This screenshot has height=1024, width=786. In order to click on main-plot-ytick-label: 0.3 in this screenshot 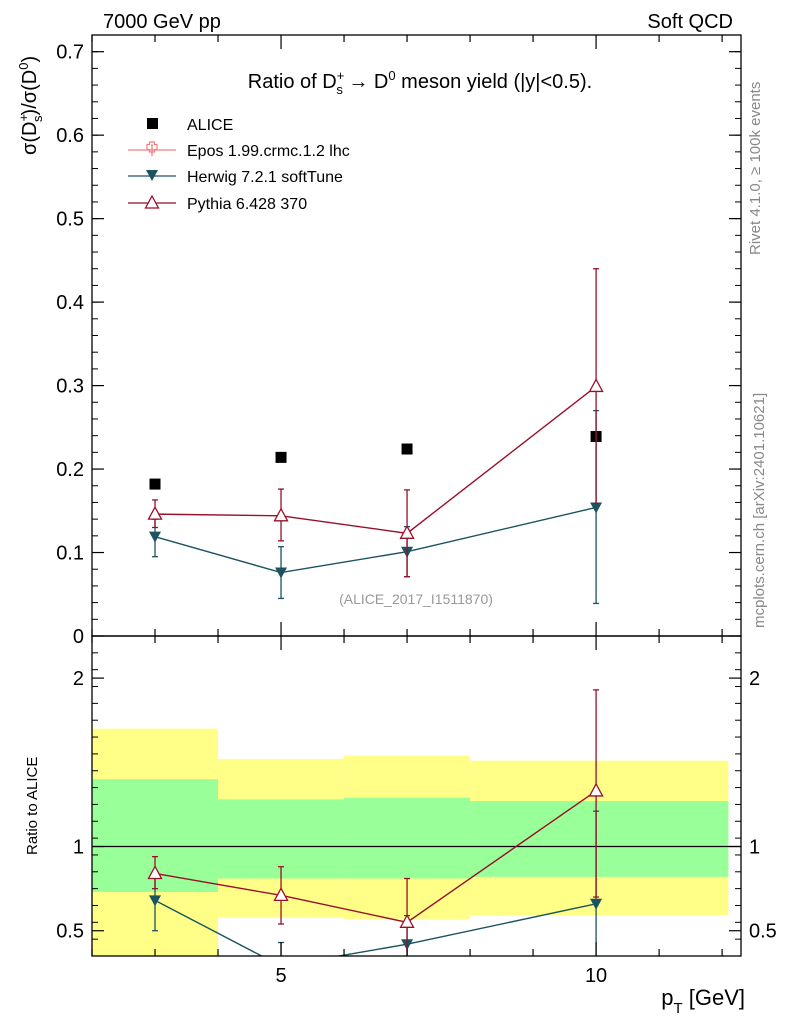, I will do `click(70, 387)`.